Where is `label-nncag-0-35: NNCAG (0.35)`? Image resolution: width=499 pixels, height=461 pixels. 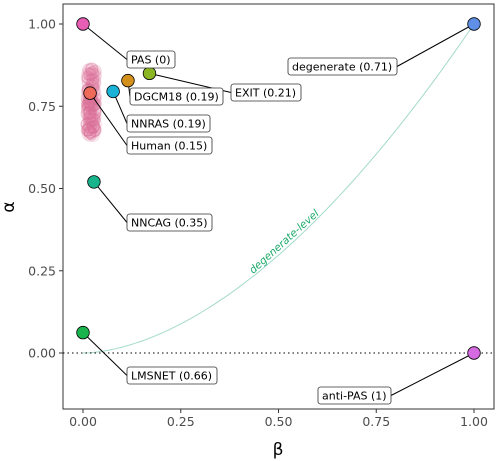 label-nncag-0-35: NNCAG (0.35) is located at coordinates (169, 222).